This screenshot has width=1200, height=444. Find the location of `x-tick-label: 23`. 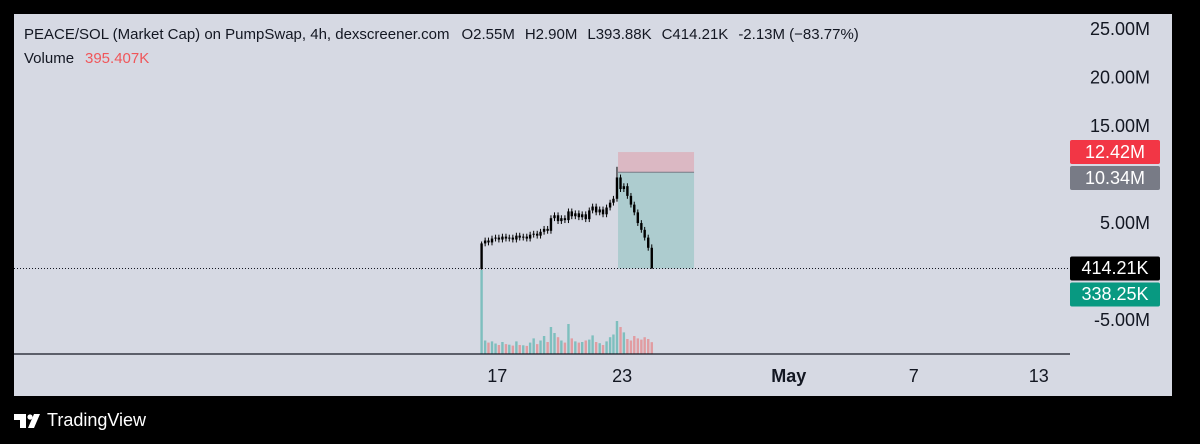

x-tick-label: 23 is located at coordinates (622, 376).